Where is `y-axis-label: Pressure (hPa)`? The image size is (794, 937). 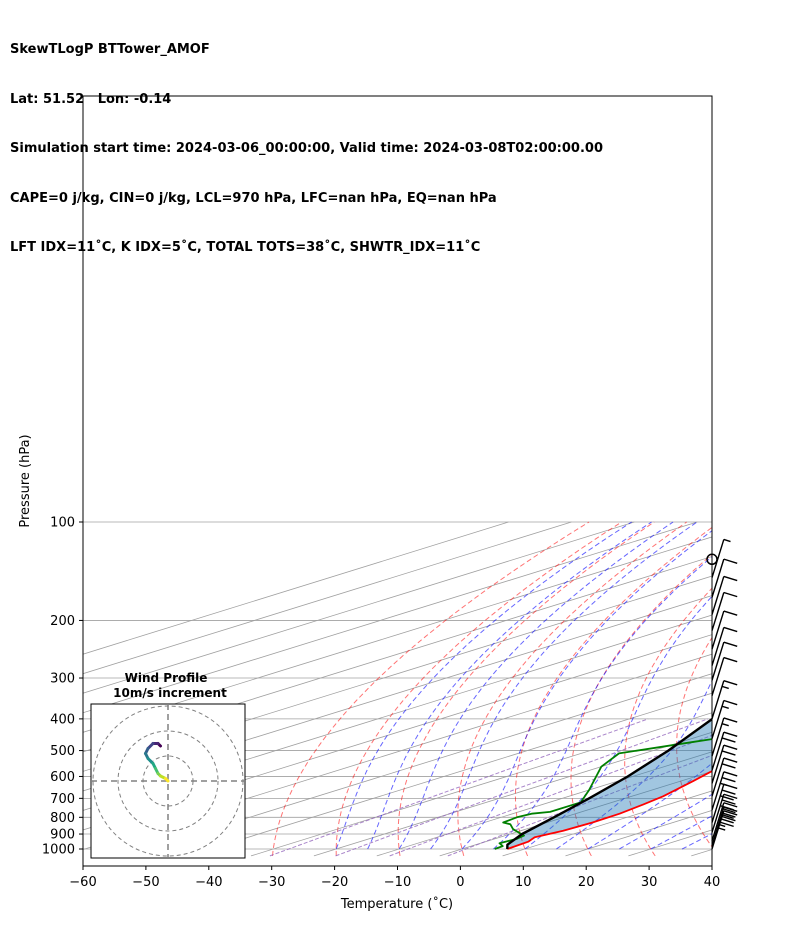 y-axis-label: Pressure (hPa) is located at coordinates (25, 480).